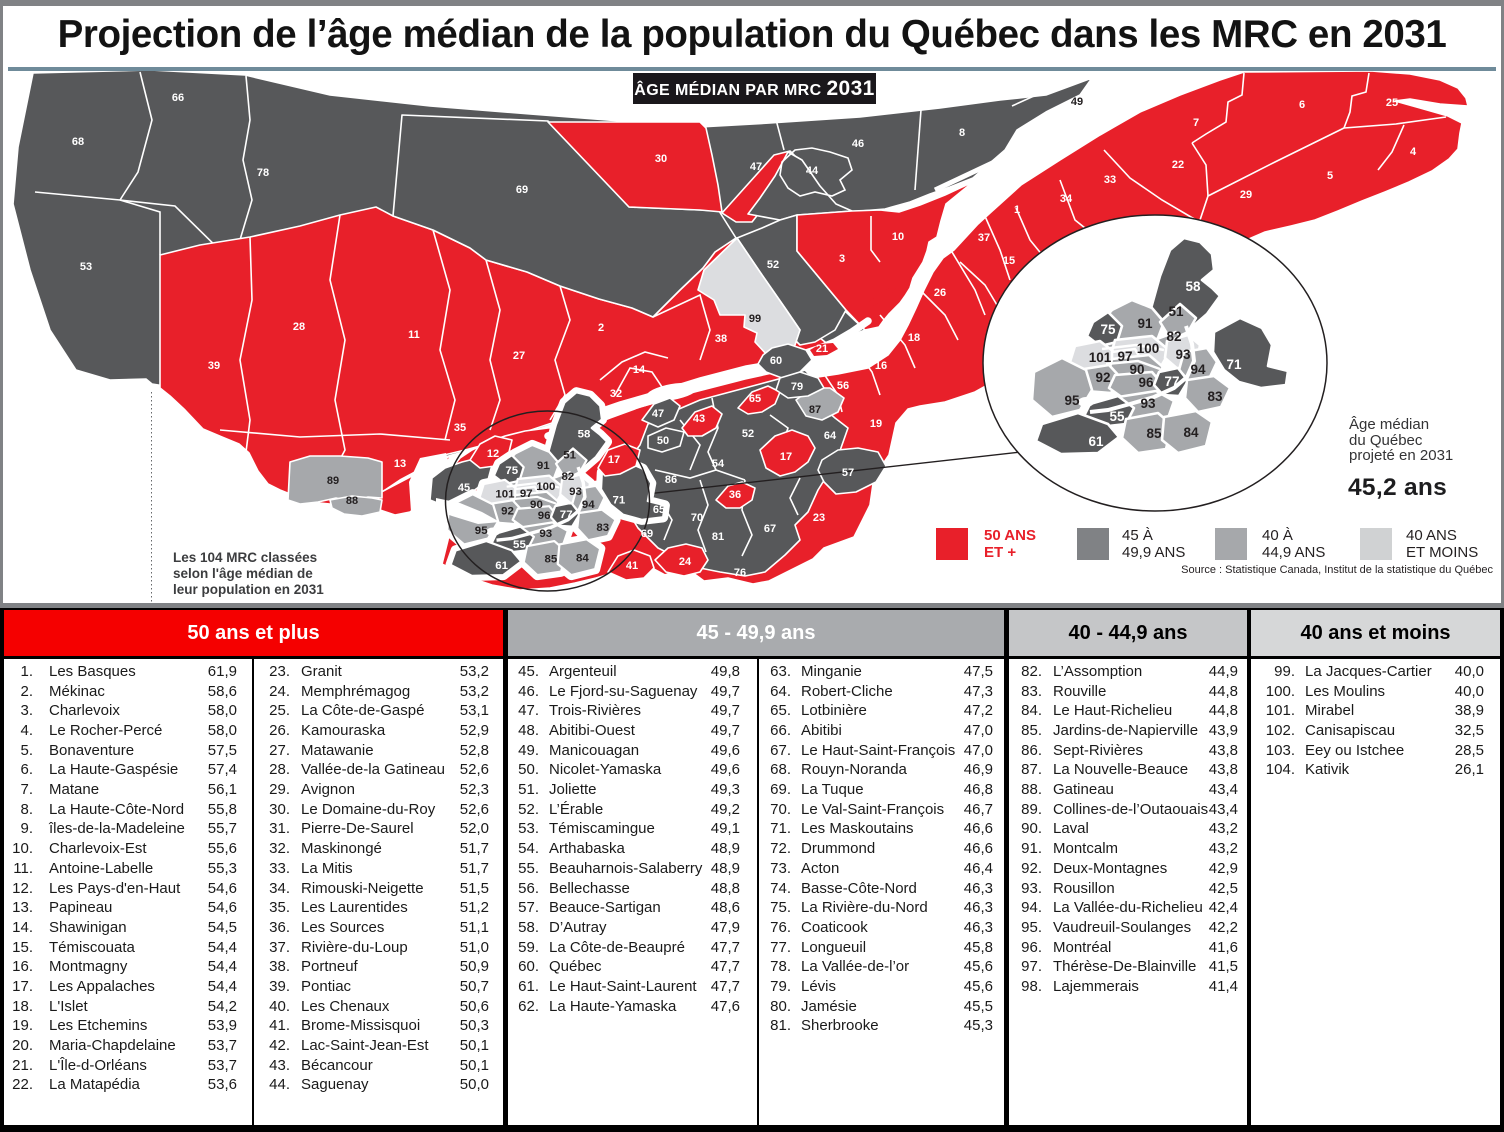 The height and width of the screenshot is (1132, 1504). What do you see at coordinates (616, 394) in the screenshot?
I see `svg-text: 32` at bounding box center [616, 394].